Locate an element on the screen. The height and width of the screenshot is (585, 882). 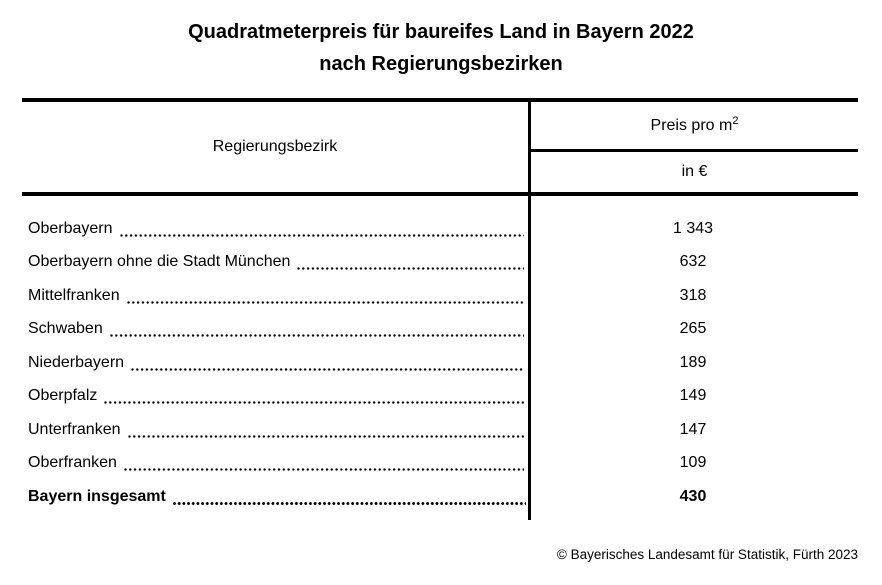
table-row: Mittelfranken 318 is located at coordinates (440, 296).